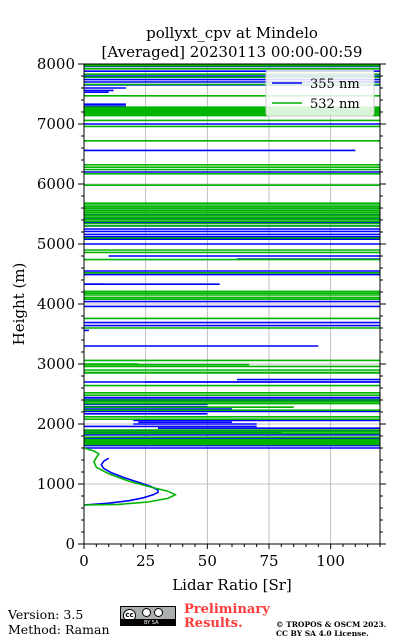 The height and width of the screenshot is (640, 400). I want to click on preliminary-notice: Preliminary Results., so click(227, 617).